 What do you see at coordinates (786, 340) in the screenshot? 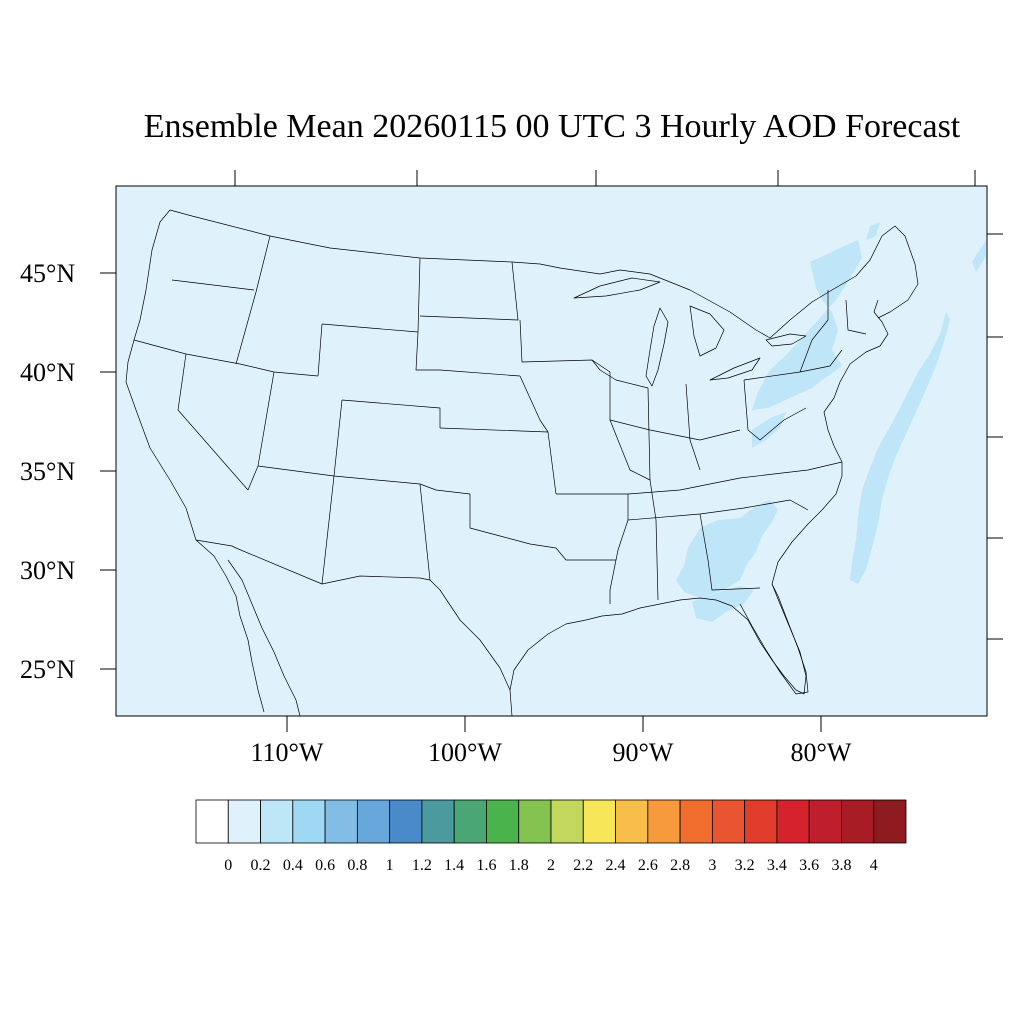
I see `lake-ontario` at bounding box center [786, 340].